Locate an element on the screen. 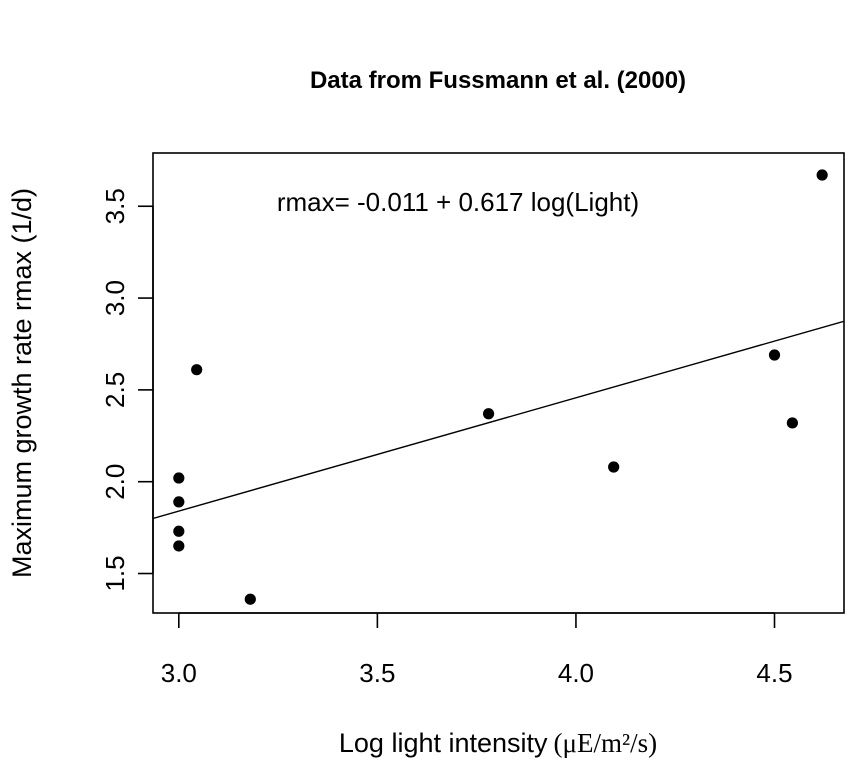  x-tick-label: 4.0 is located at coordinates (576, 673).